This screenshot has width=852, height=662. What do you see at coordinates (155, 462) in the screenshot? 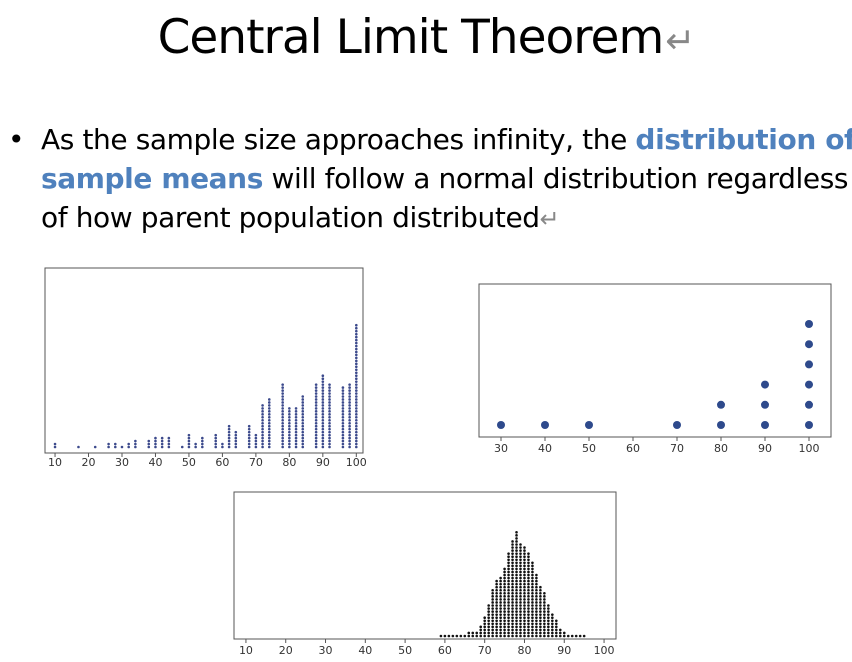
I see `x-tick-label: 40` at bounding box center [155, 462].